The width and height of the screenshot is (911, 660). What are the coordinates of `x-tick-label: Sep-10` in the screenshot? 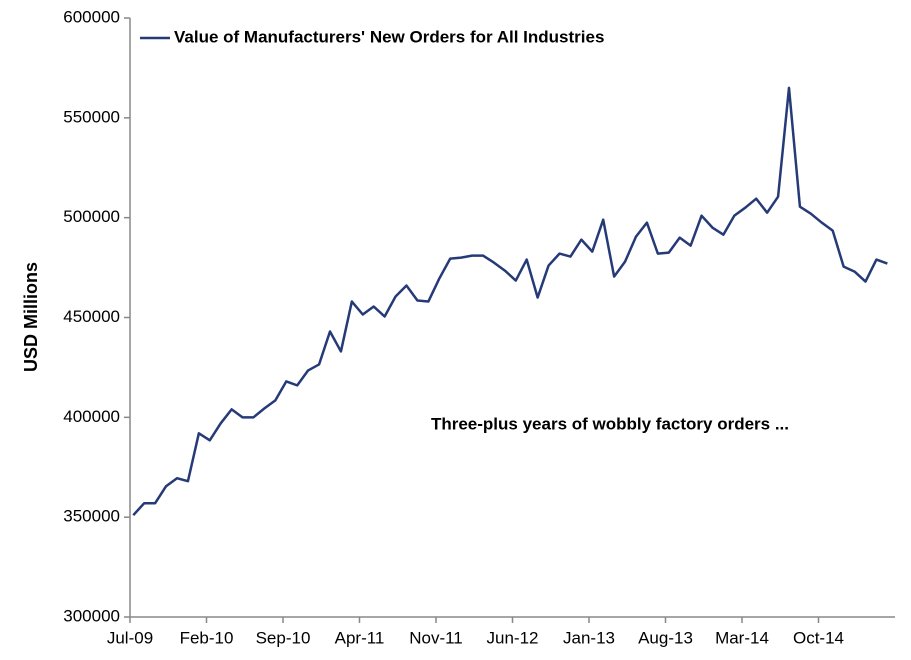 It's located at (283, 637).